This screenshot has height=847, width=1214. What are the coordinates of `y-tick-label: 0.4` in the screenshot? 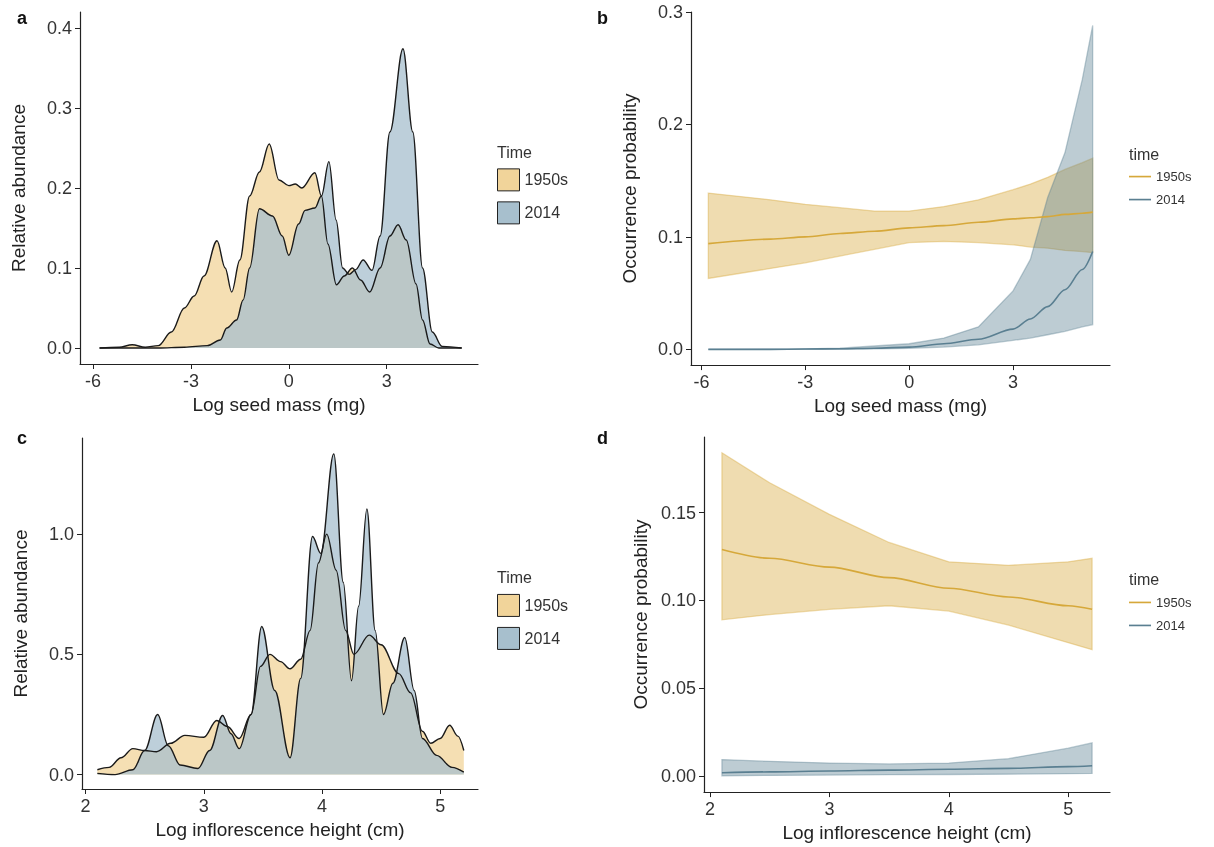 It's located at (59, 28).